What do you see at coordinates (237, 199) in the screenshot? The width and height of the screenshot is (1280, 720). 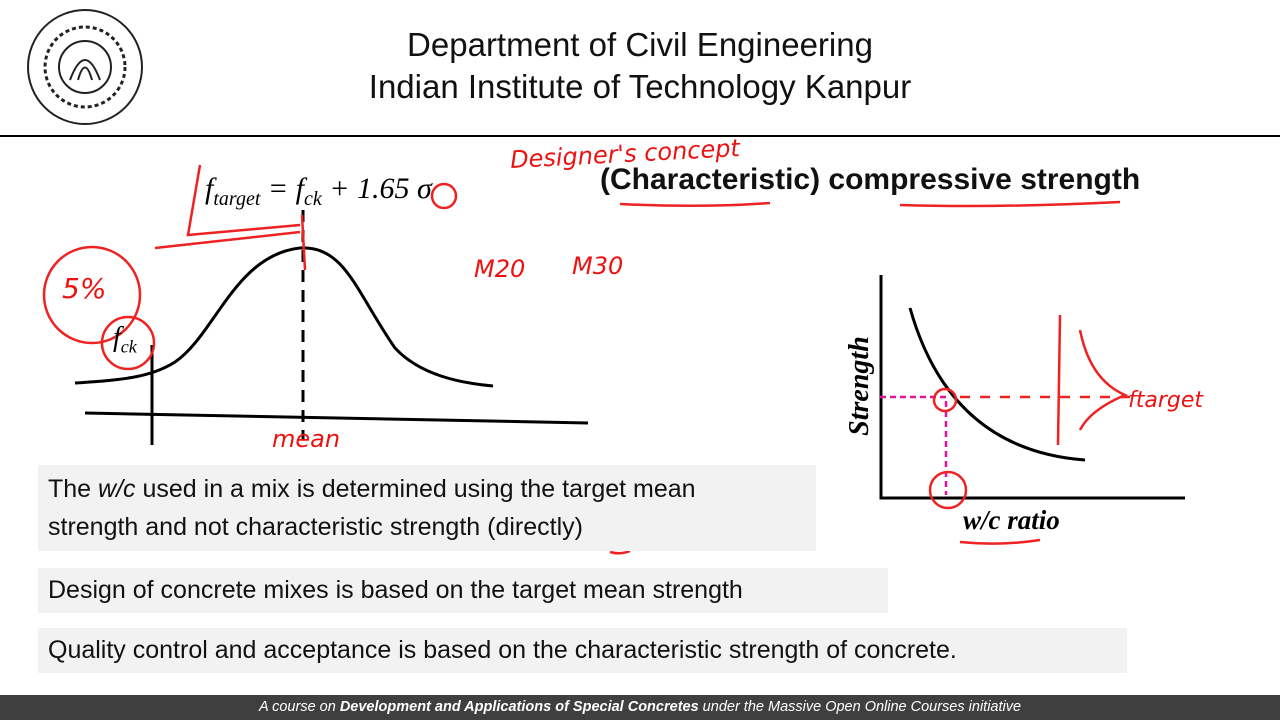 I see `formula-sub: target` at bounding box center [237, 199].